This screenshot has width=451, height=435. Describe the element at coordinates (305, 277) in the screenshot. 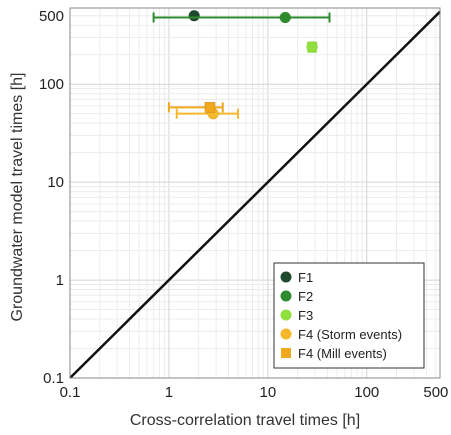

I see `legend-label: F1` at that location.